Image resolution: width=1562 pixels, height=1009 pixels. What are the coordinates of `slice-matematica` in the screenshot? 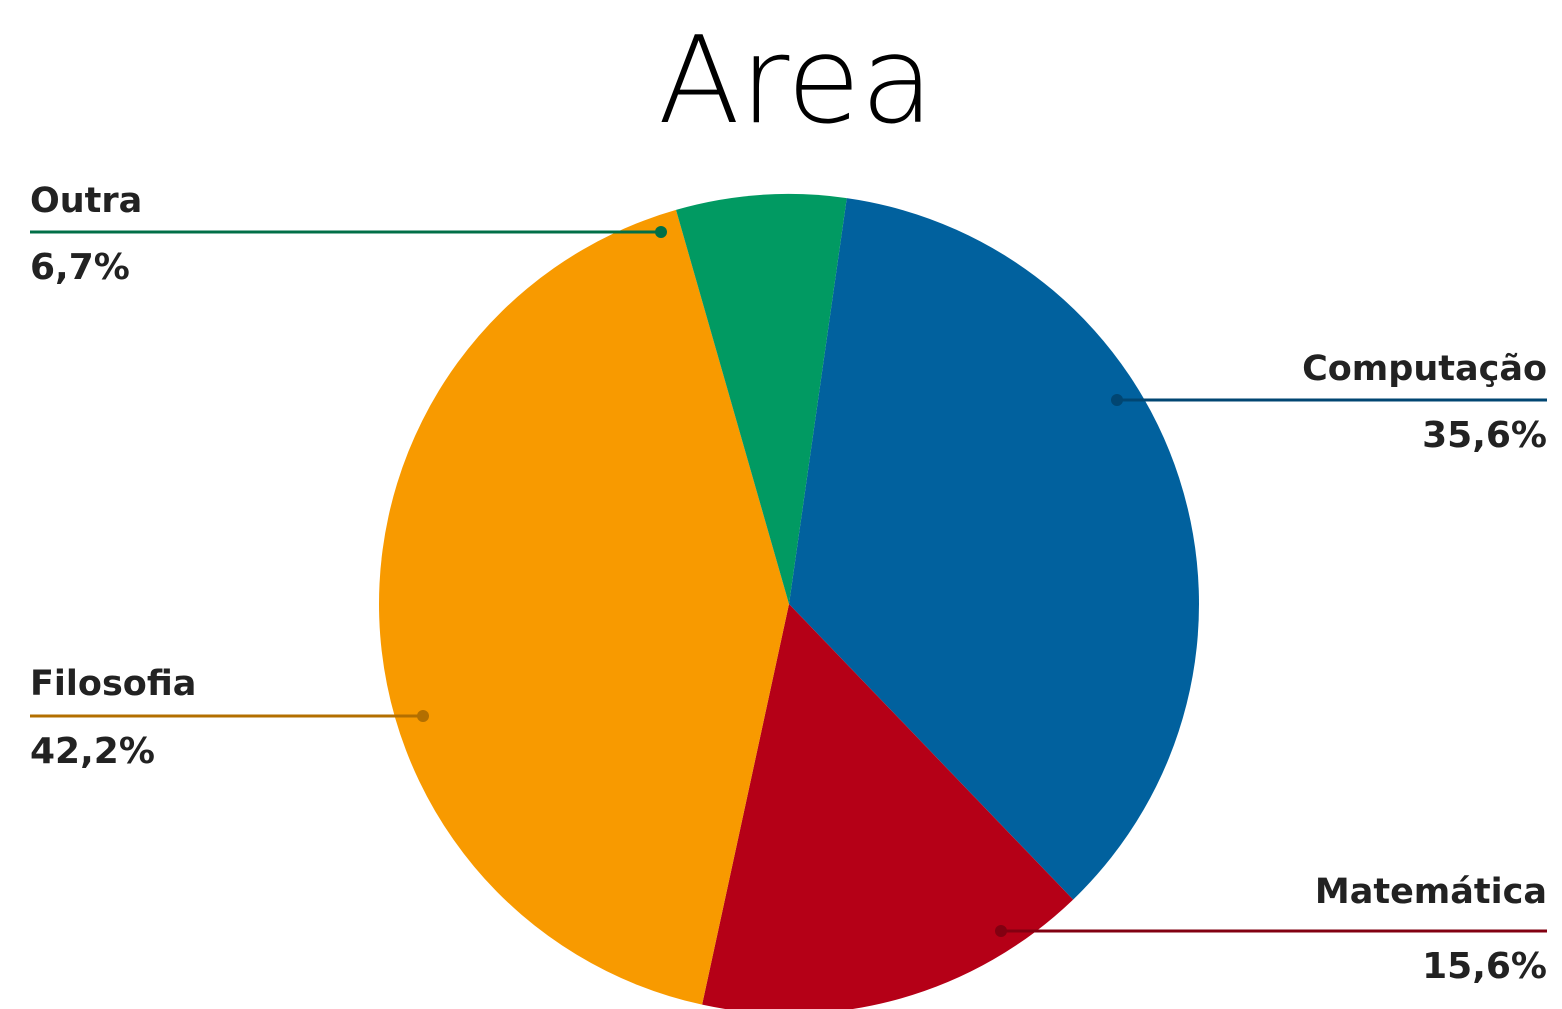 It's located at (888, 806).